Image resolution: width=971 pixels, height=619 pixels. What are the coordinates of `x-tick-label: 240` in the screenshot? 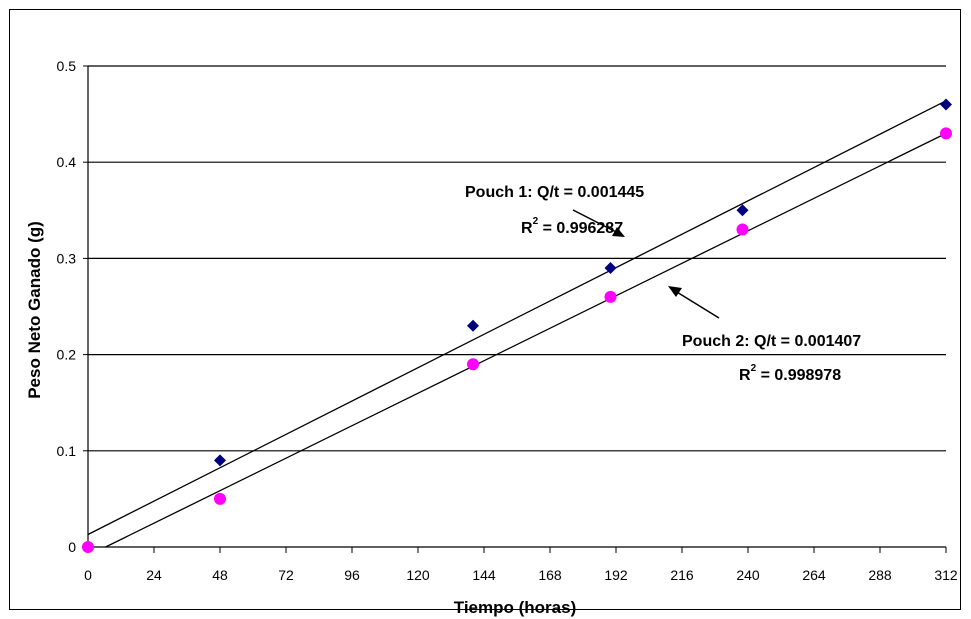 It's located at (748, 575).